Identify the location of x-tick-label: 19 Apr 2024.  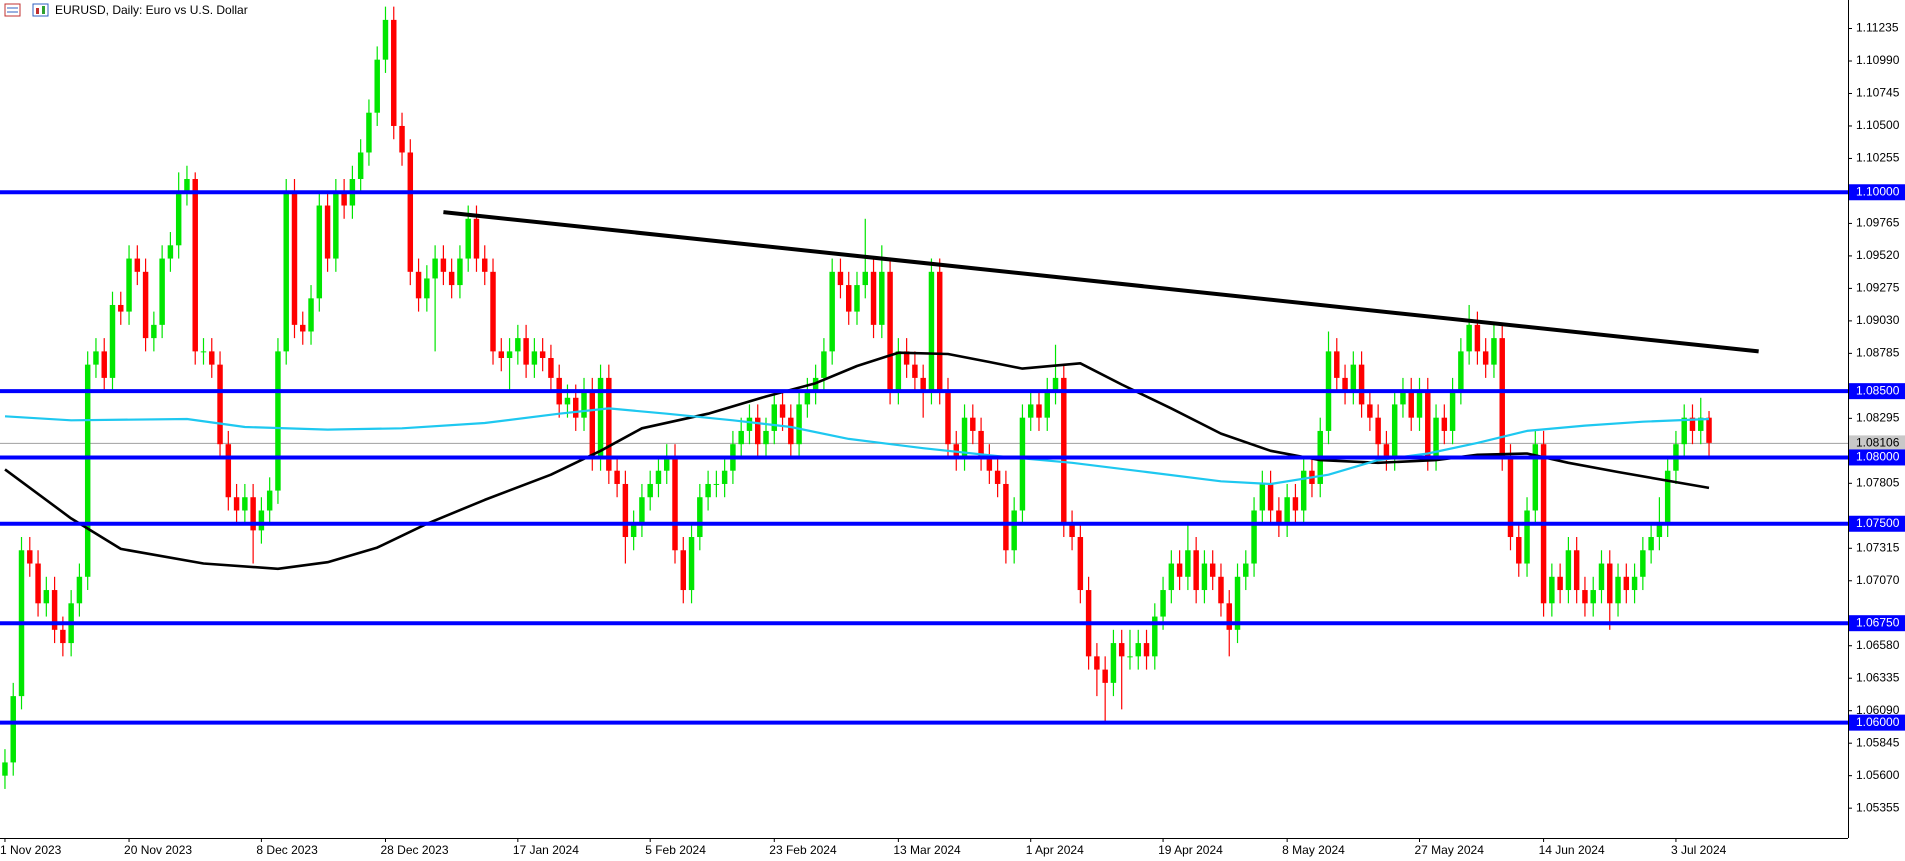
(1190, 850).